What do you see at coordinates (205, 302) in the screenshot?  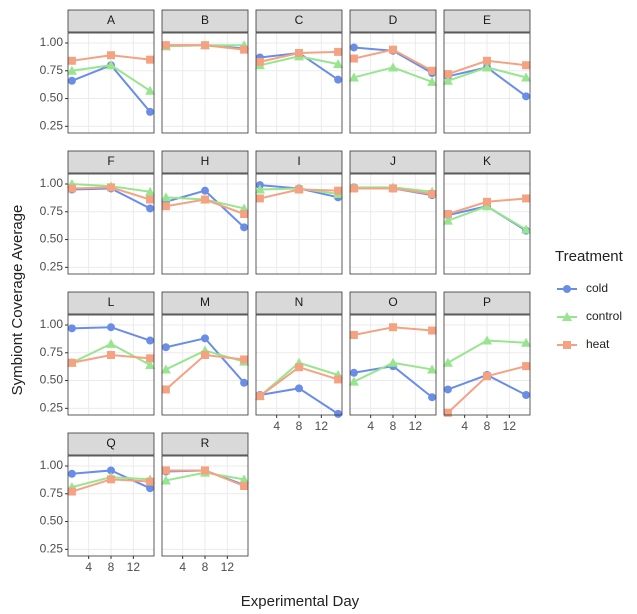 I see `strip-label: M` at bounding box center [205, 302].